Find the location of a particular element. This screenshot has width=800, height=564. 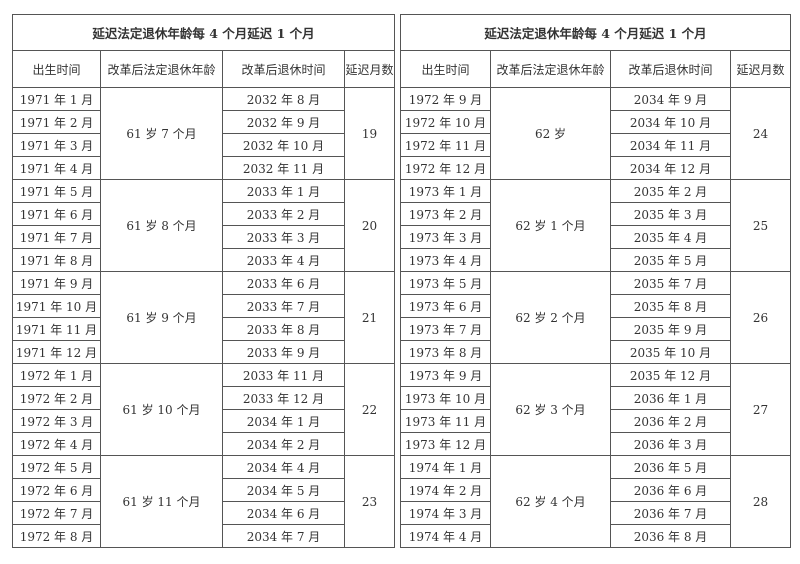

data-row: 1974 年 2 月 2036 年 6 月 is located at coordinates (595, 490).